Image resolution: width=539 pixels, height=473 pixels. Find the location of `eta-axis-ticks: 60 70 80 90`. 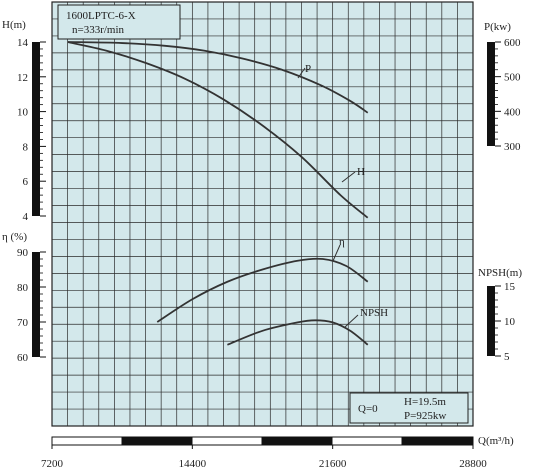

eta-axis-ticks: 60 70 80 90 is located at coordinates (31, 305).